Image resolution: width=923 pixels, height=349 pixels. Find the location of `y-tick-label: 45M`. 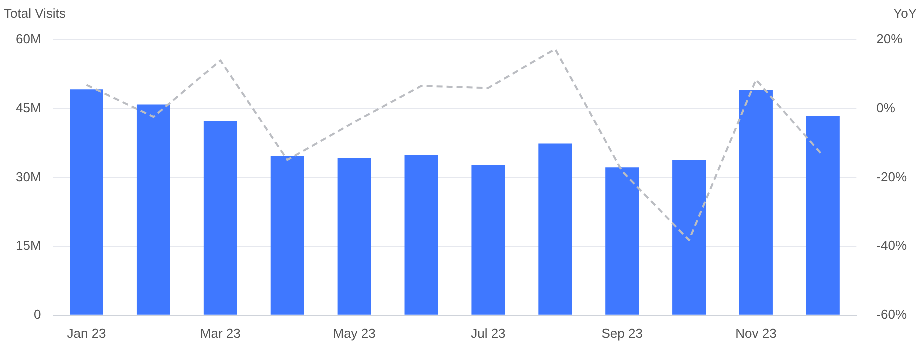

y-tick-label: 45M is located at coordinates (29, 108).